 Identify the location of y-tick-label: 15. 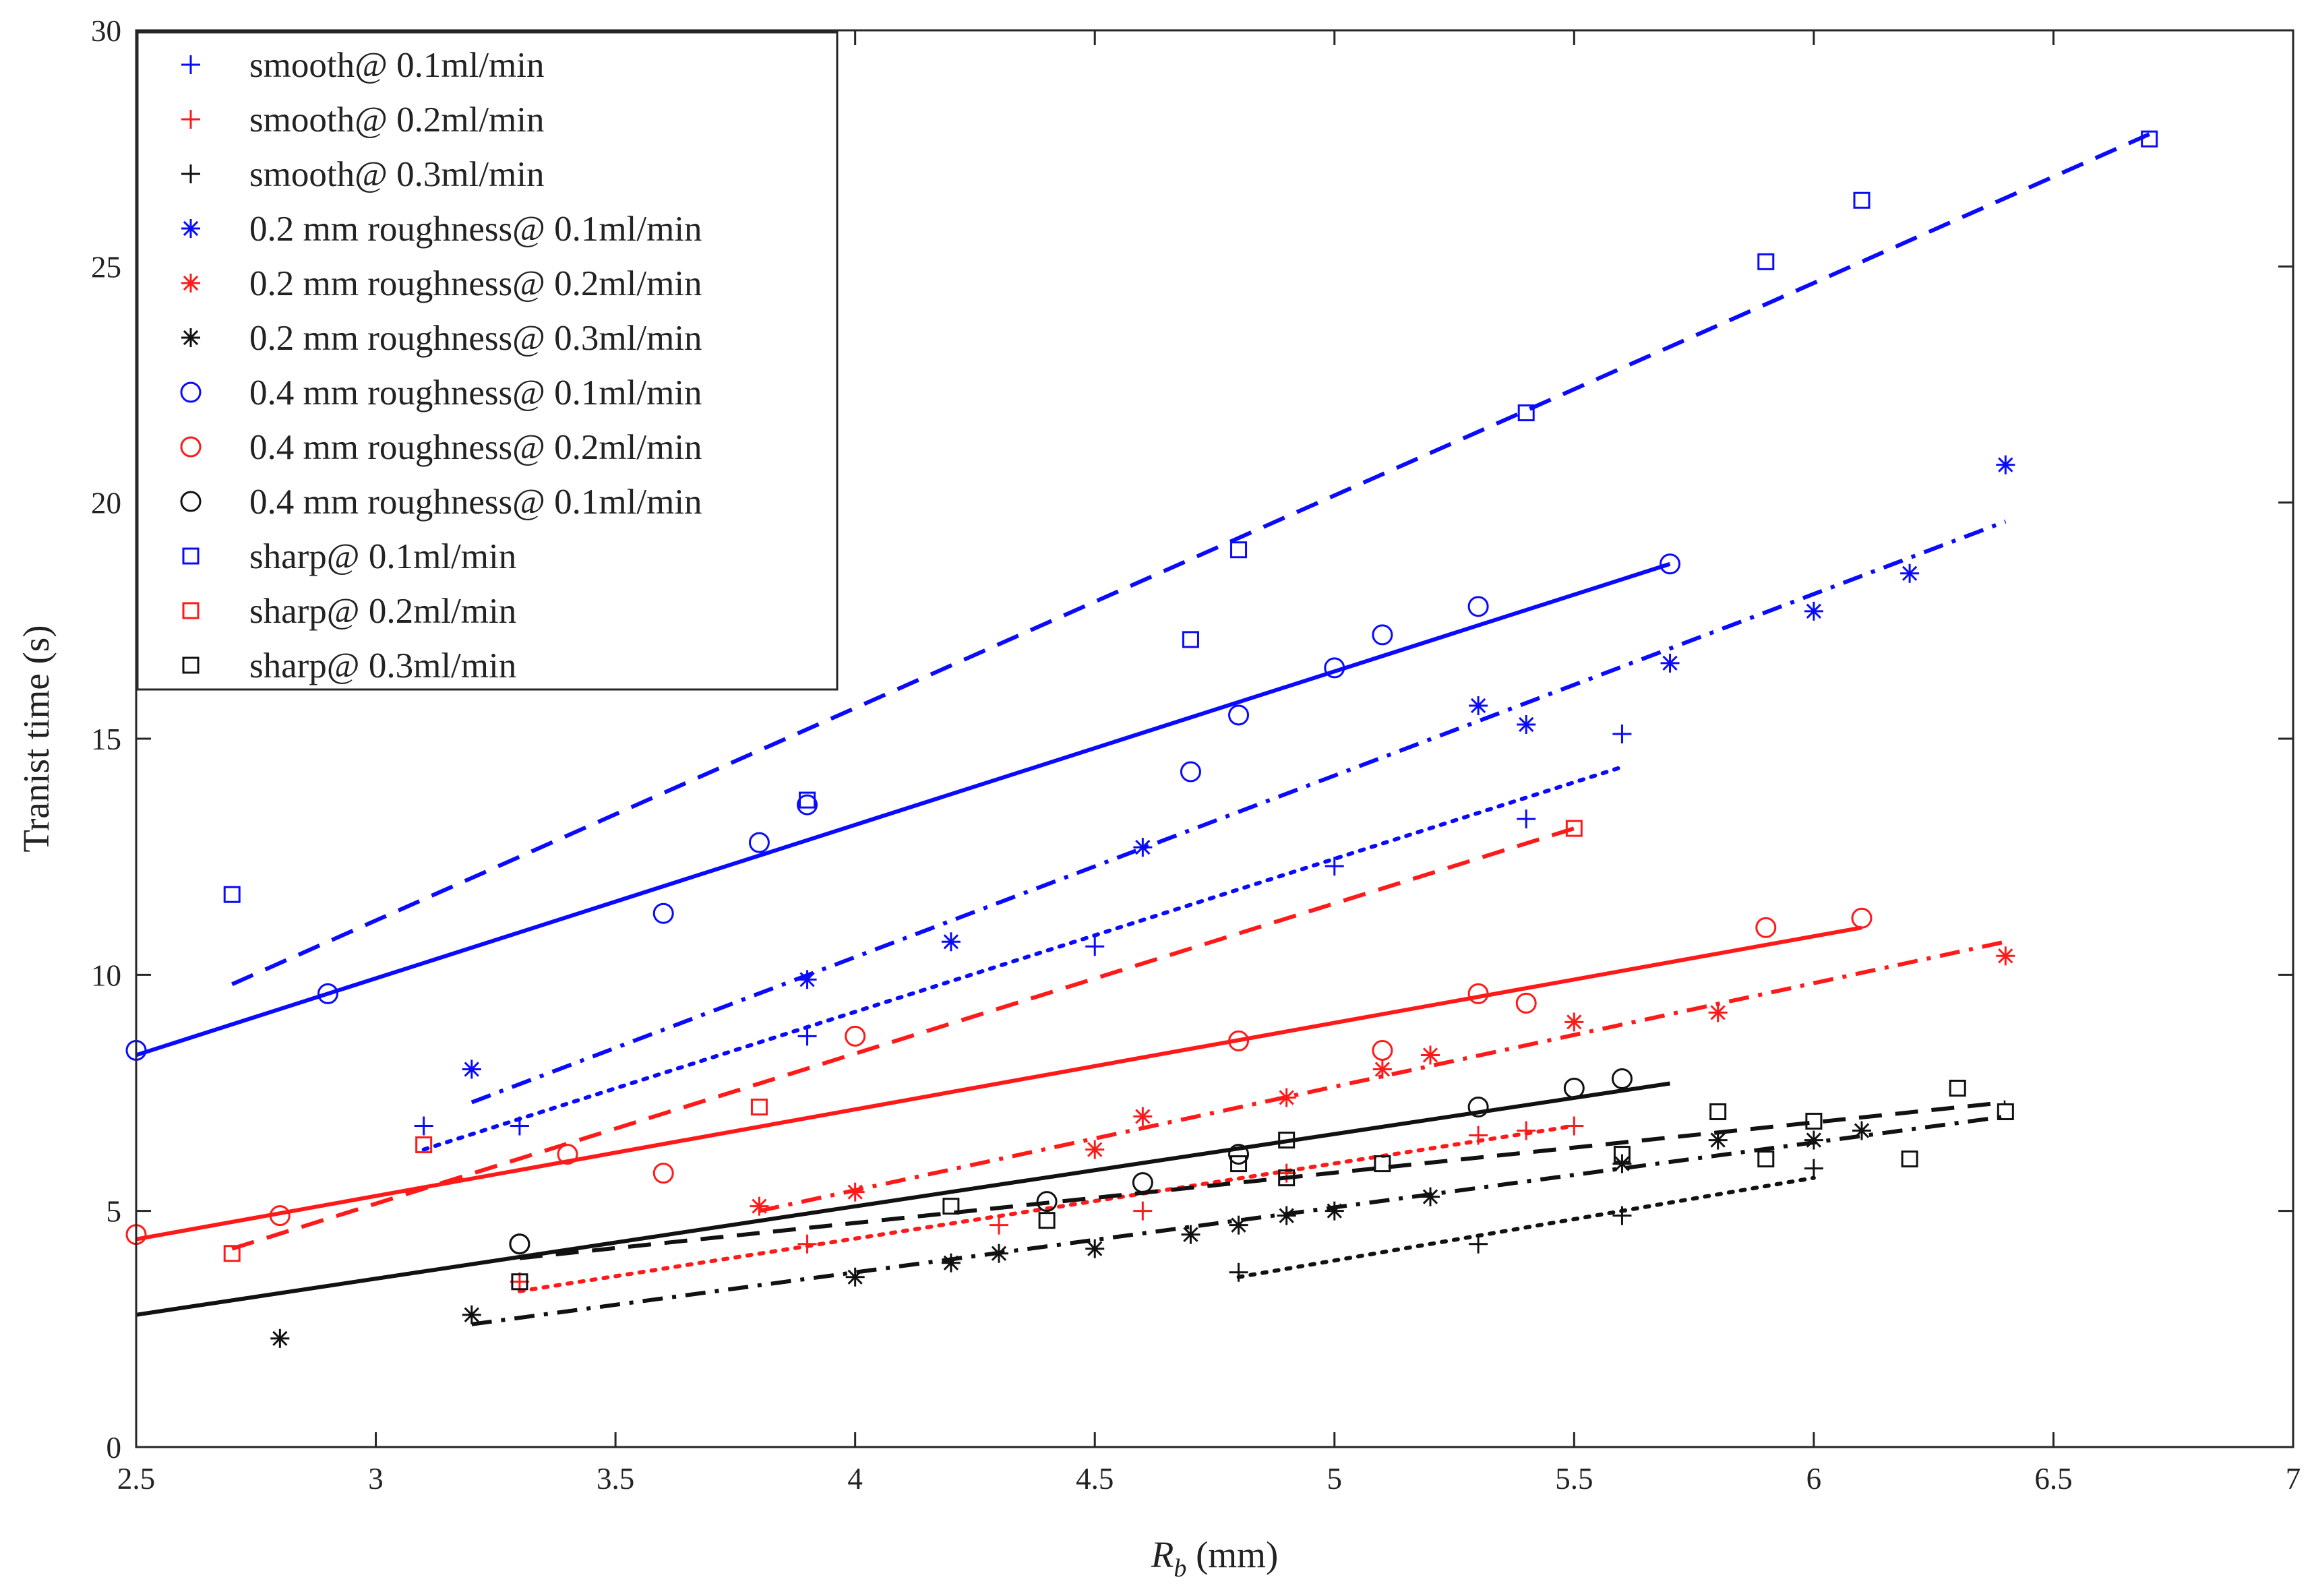
(106, 739).